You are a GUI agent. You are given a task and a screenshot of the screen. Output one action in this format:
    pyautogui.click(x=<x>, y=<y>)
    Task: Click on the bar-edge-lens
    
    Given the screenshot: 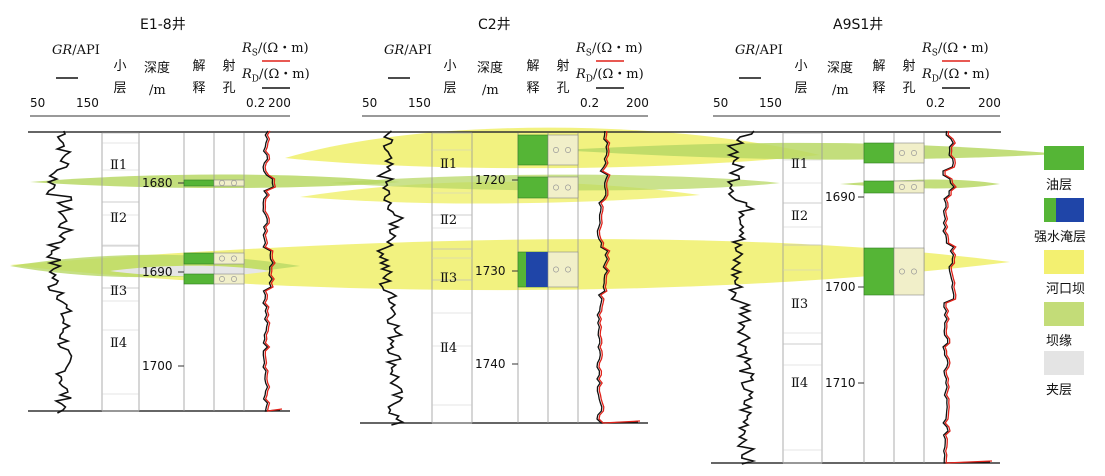 What is the action you would take?
    pyautogui.click(x=810, y=151)
    